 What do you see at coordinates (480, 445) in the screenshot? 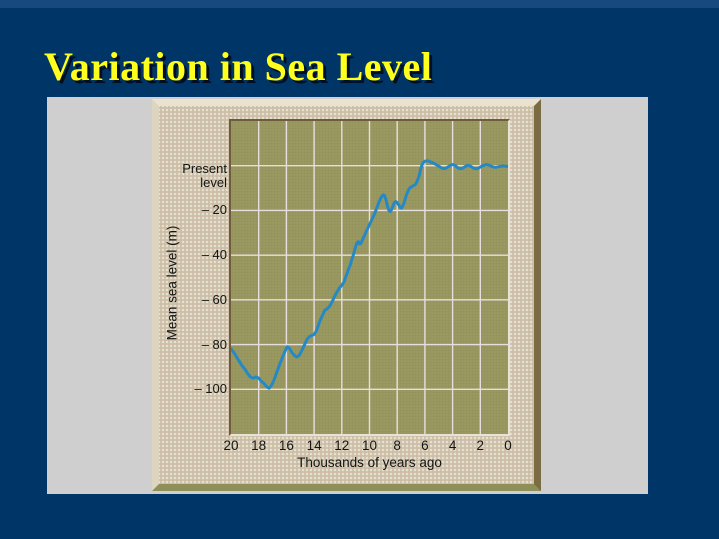
I see `x-tick-label: 2` at bounding box center [480, 445].